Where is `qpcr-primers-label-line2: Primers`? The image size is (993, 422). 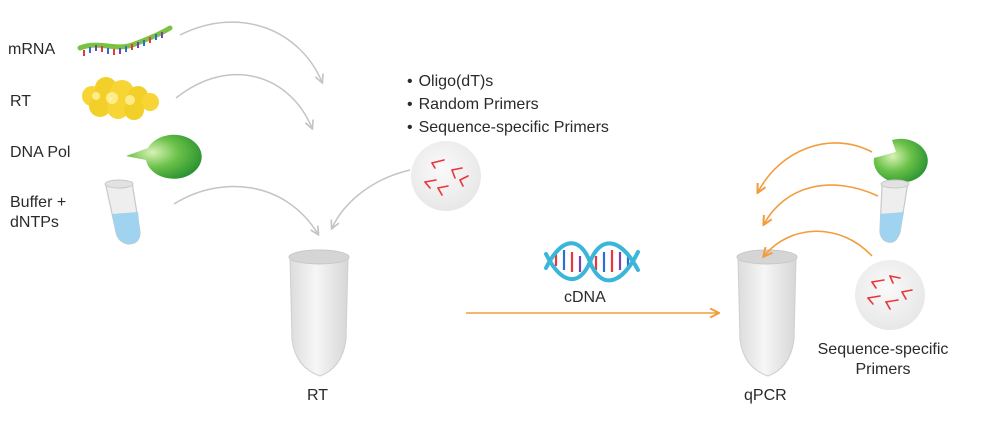 qpcr-primers-label-line2: Primers is located at coordinates (883, 369).